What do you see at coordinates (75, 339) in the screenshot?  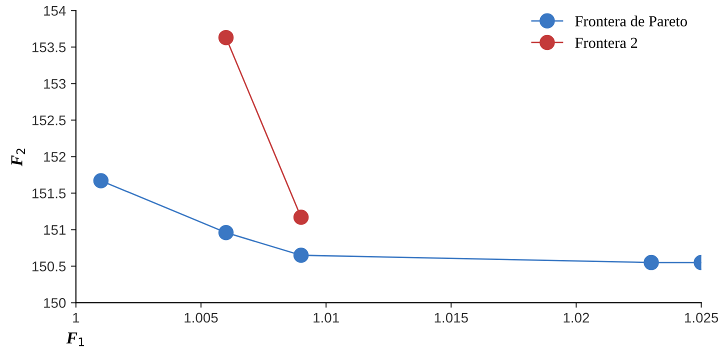 I see `x-axis-title: F$_{1}$` at bounding box center [75, 339].